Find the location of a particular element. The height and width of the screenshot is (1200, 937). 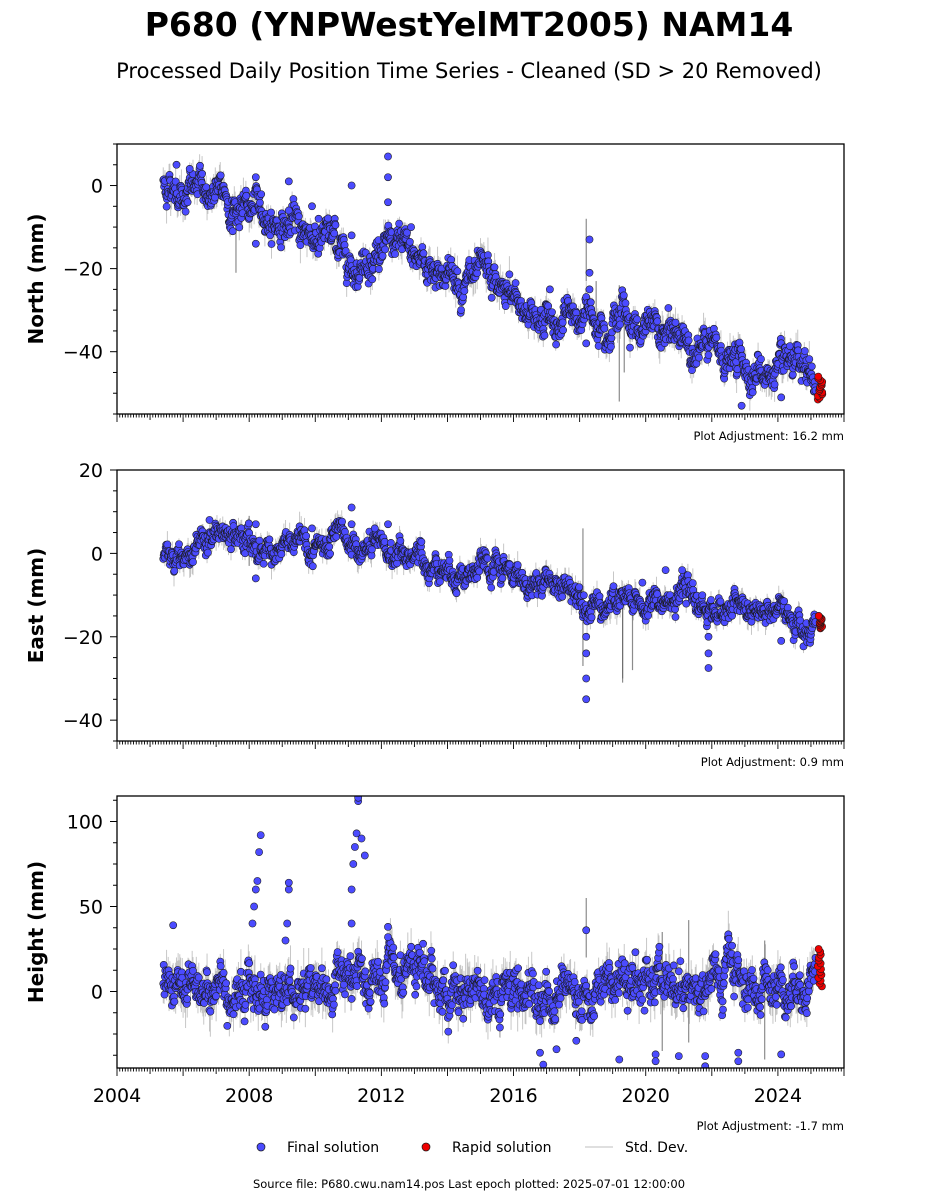

chart-title: P680 (YNPWestYelMT2005) NAM14 is located at coordinates (469, 24).